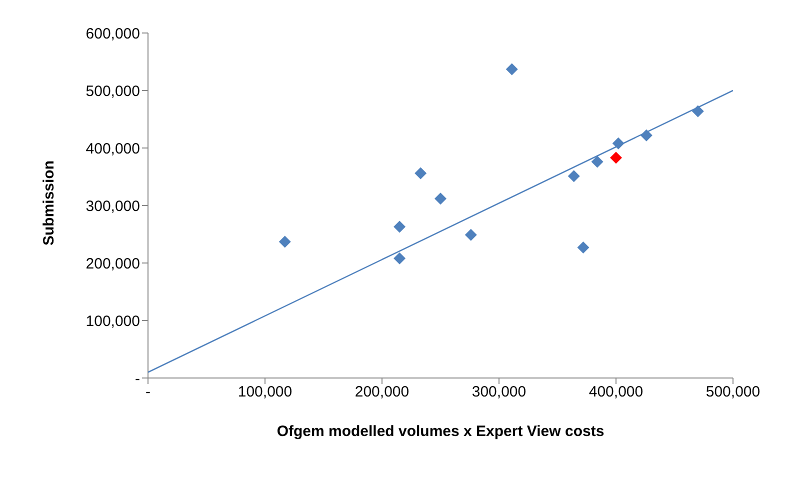 This screenshot has width=790, height=477. I want to click on y-tick-label: 600,000, so click(113, 33).